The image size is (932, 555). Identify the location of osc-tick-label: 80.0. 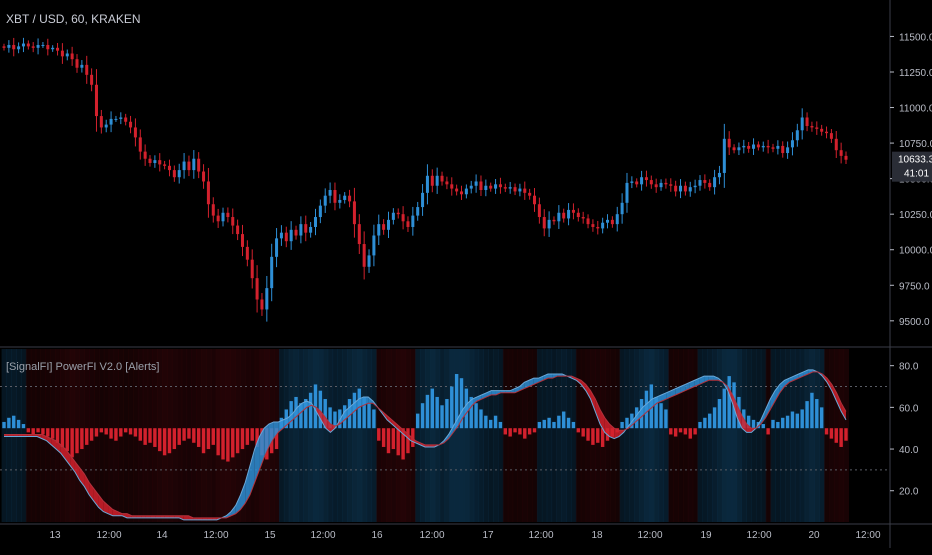
(909, 367).